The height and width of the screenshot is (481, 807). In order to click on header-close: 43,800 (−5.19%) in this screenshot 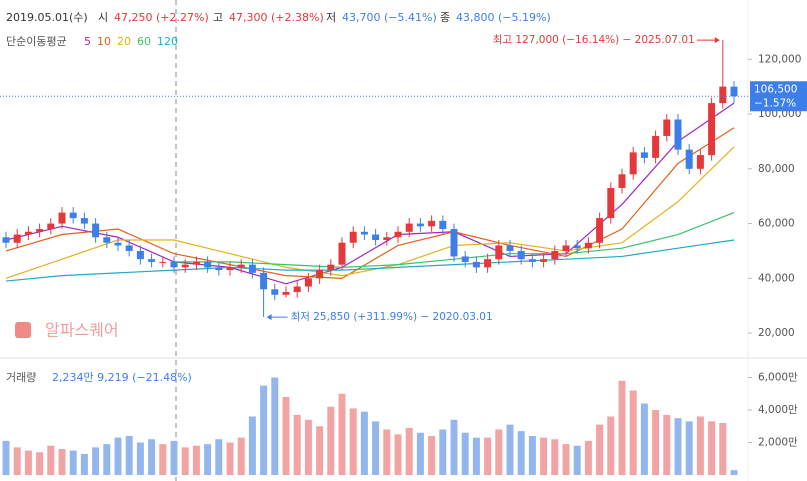, I will do `click(503, 17)`.